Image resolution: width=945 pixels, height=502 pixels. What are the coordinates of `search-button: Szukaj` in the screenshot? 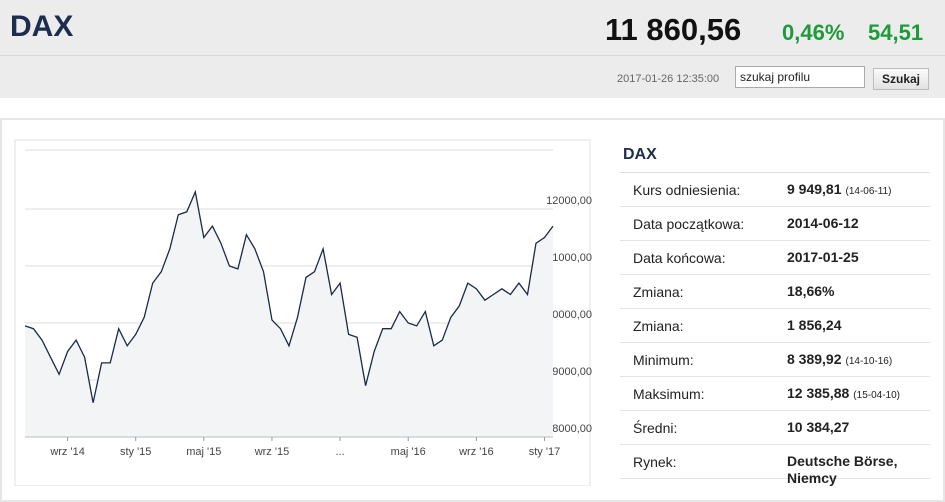 It's located at (901, 79).